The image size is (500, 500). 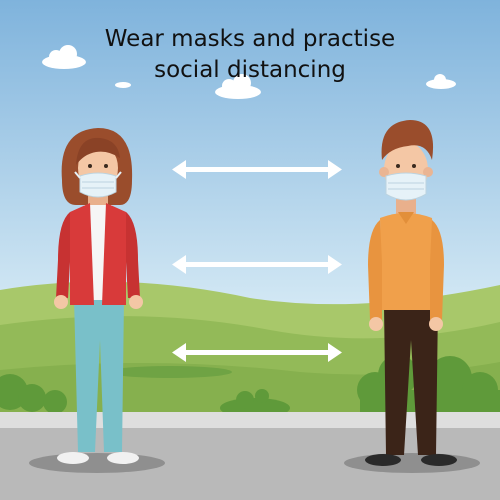 I want to click on person-woman, so click(x=98, y=296).